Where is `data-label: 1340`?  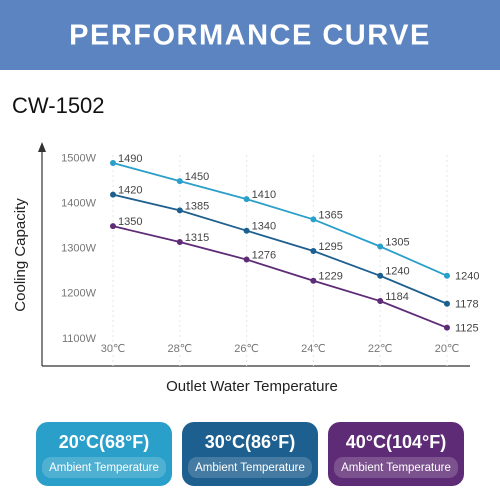 data-label: 1340 is located at coordinates (264, 227).